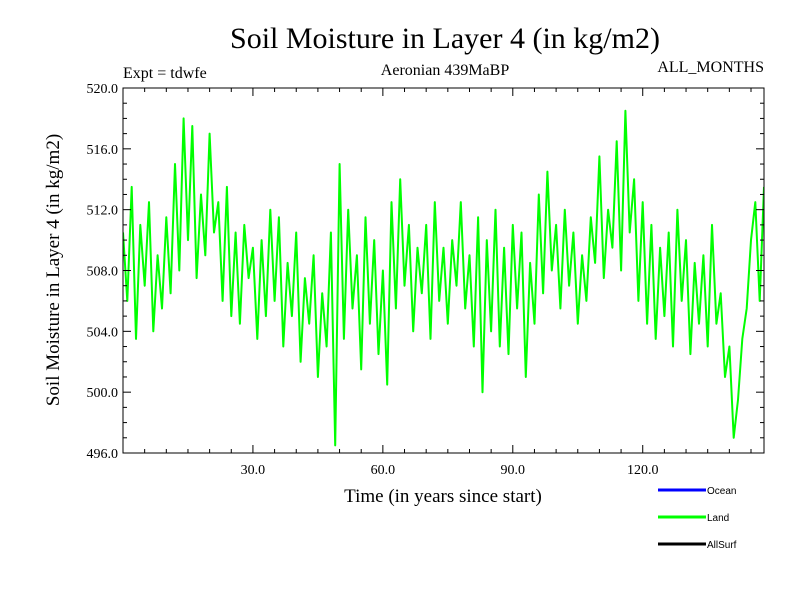 This screenshot has height=600, width=800. What do you see at coordinates (445, 70) in the screenshot?
I see `subtitle-label: Aeronian 439MaBP` at bounding box center [445, 70].